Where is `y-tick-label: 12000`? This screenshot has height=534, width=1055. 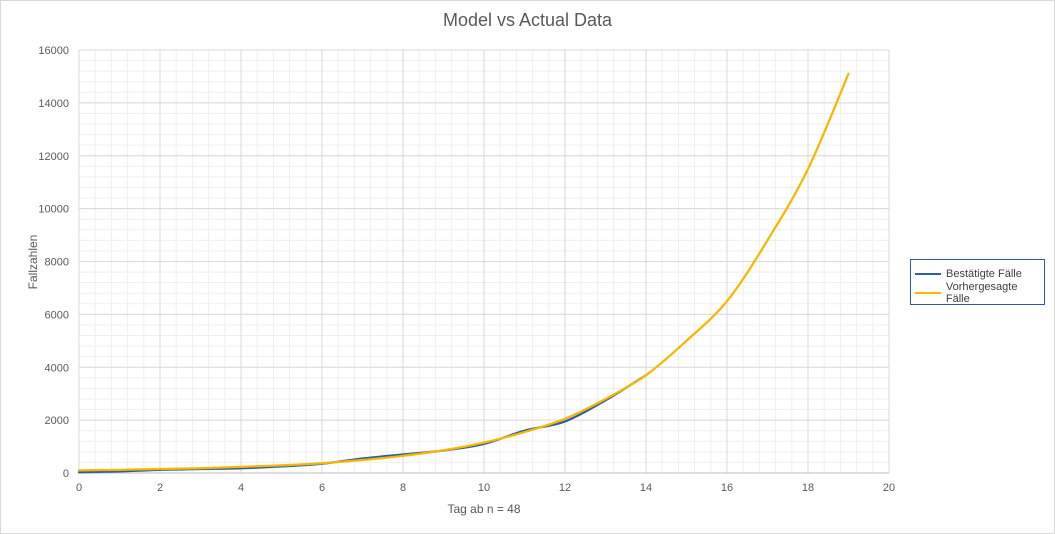 y-tick-label: 12000 is located at coordinates (53, 157).